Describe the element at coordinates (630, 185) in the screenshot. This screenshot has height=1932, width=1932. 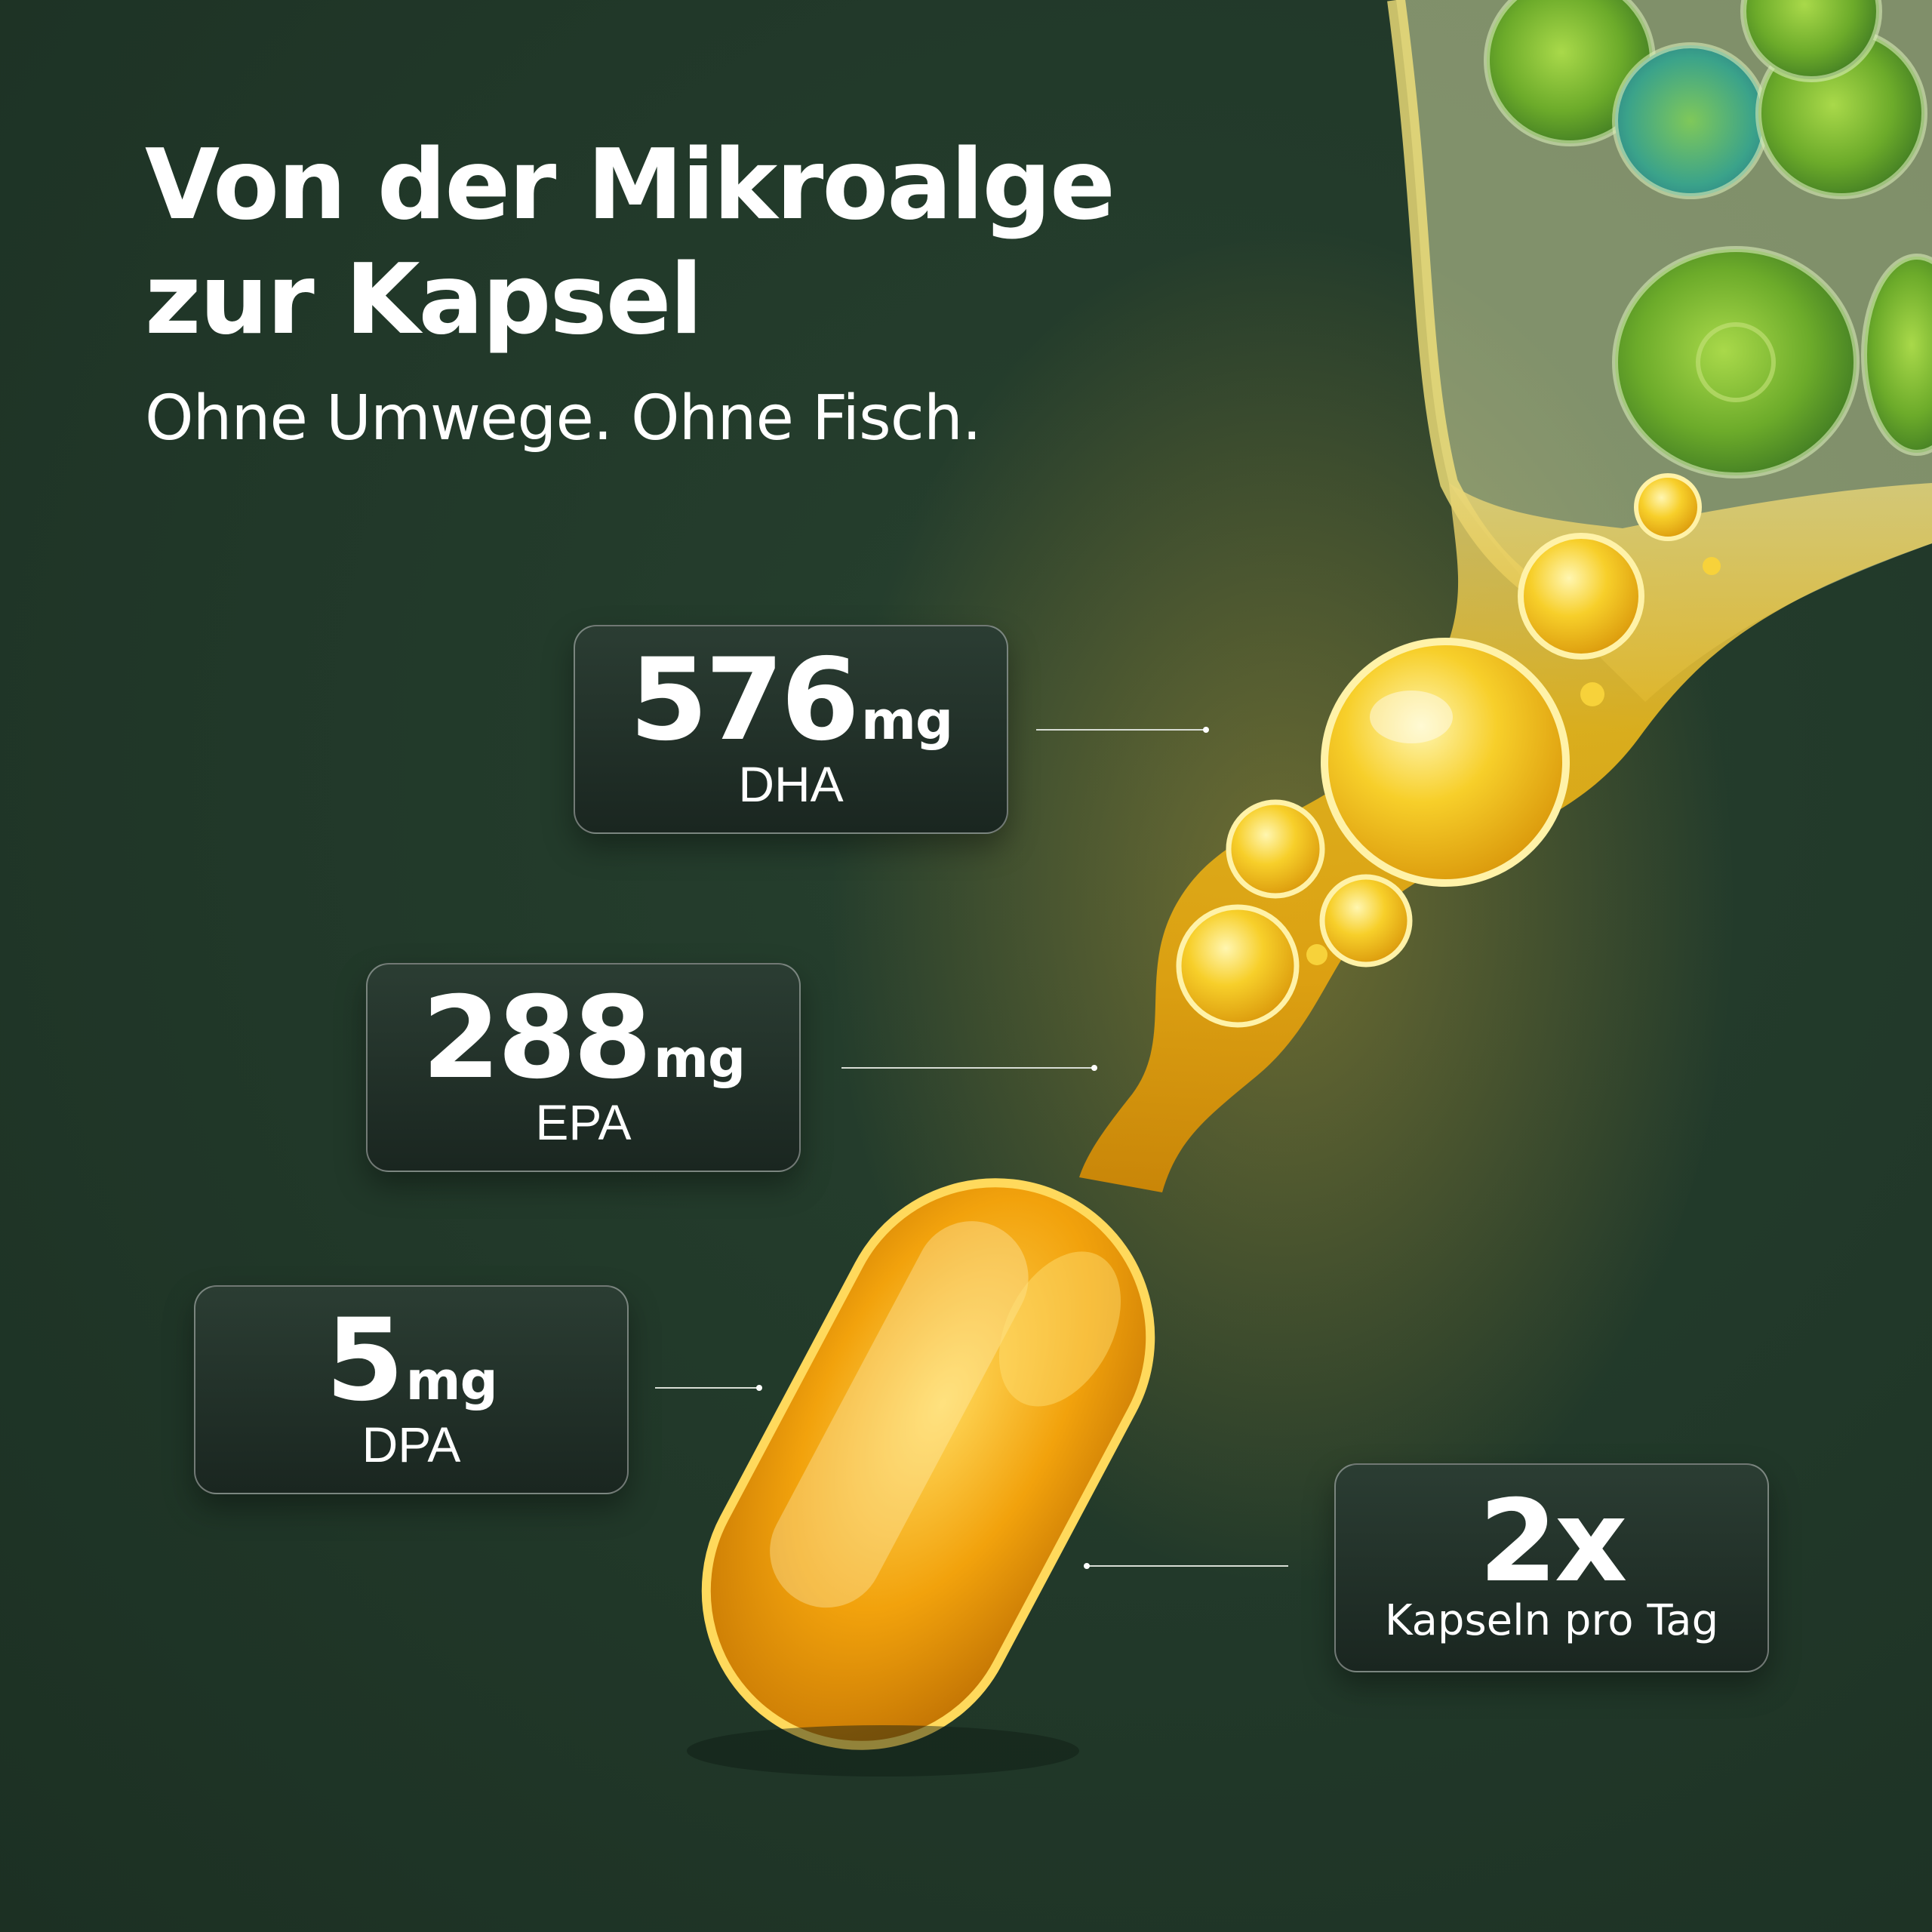
I see `headline-line-1: Von der Mikroalge` at that location.